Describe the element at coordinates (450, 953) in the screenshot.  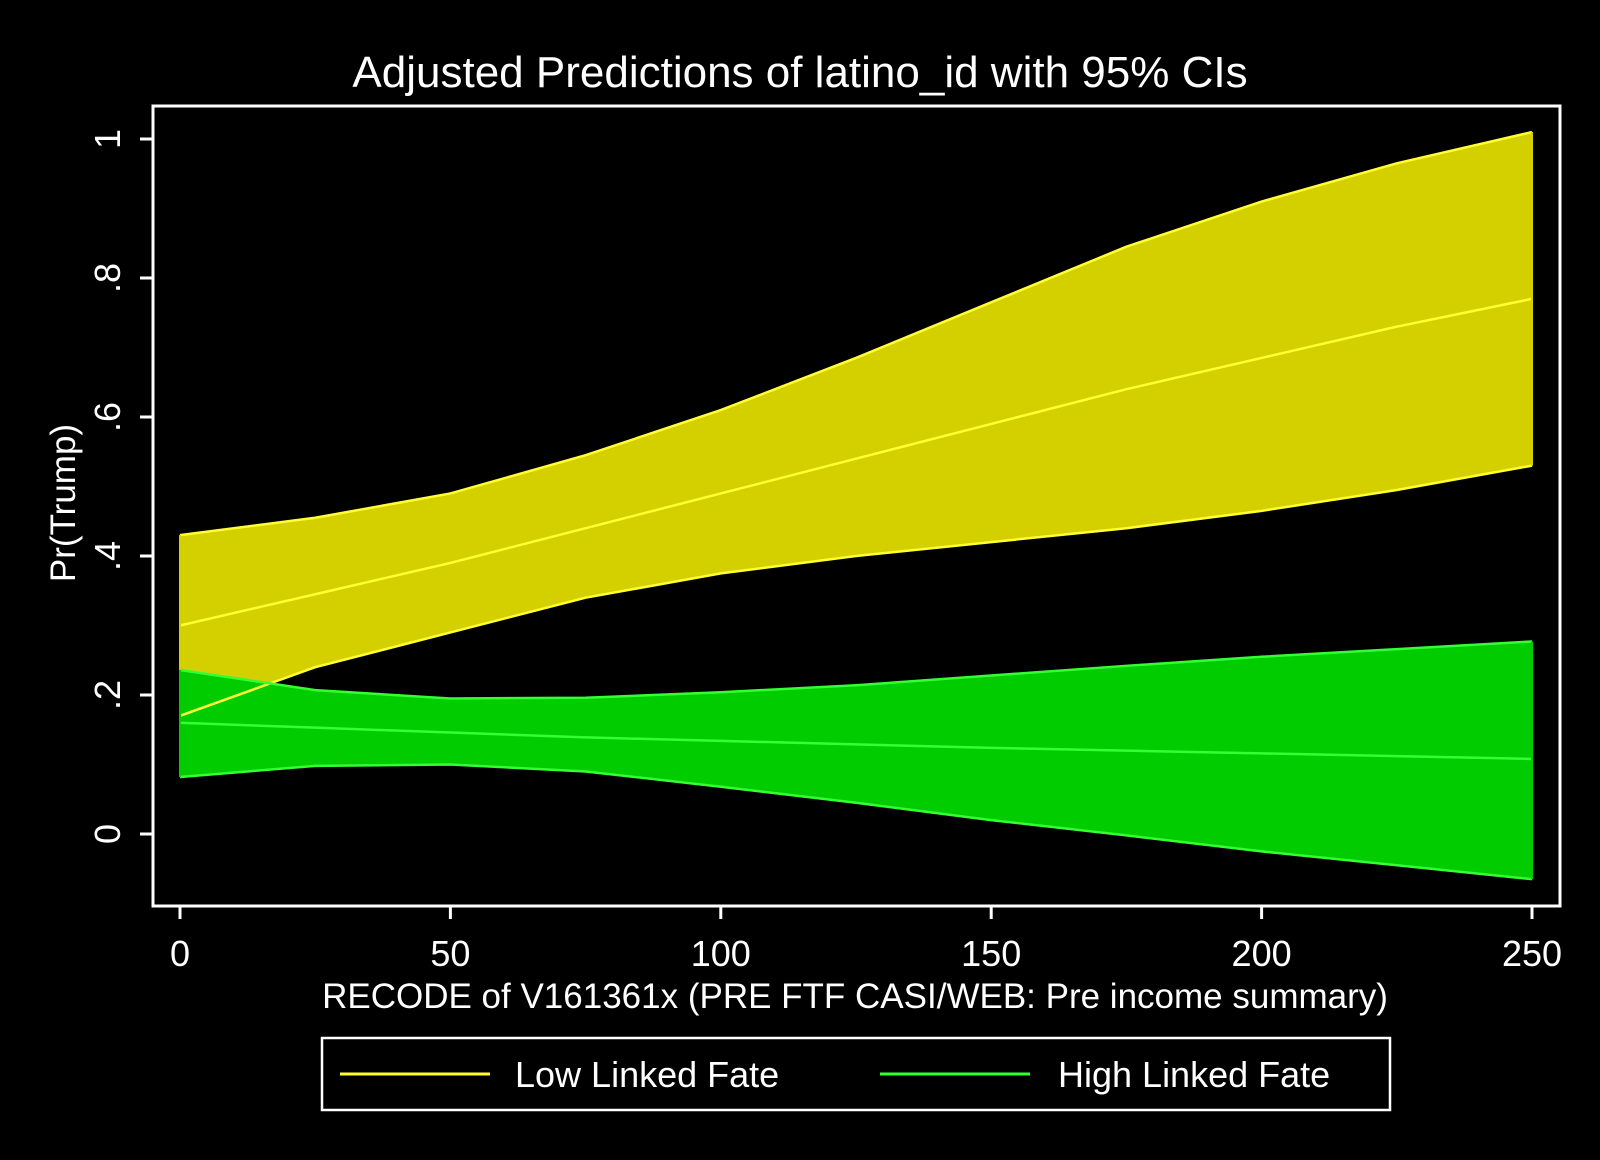
I see `x-tick-label: 50` at that location.